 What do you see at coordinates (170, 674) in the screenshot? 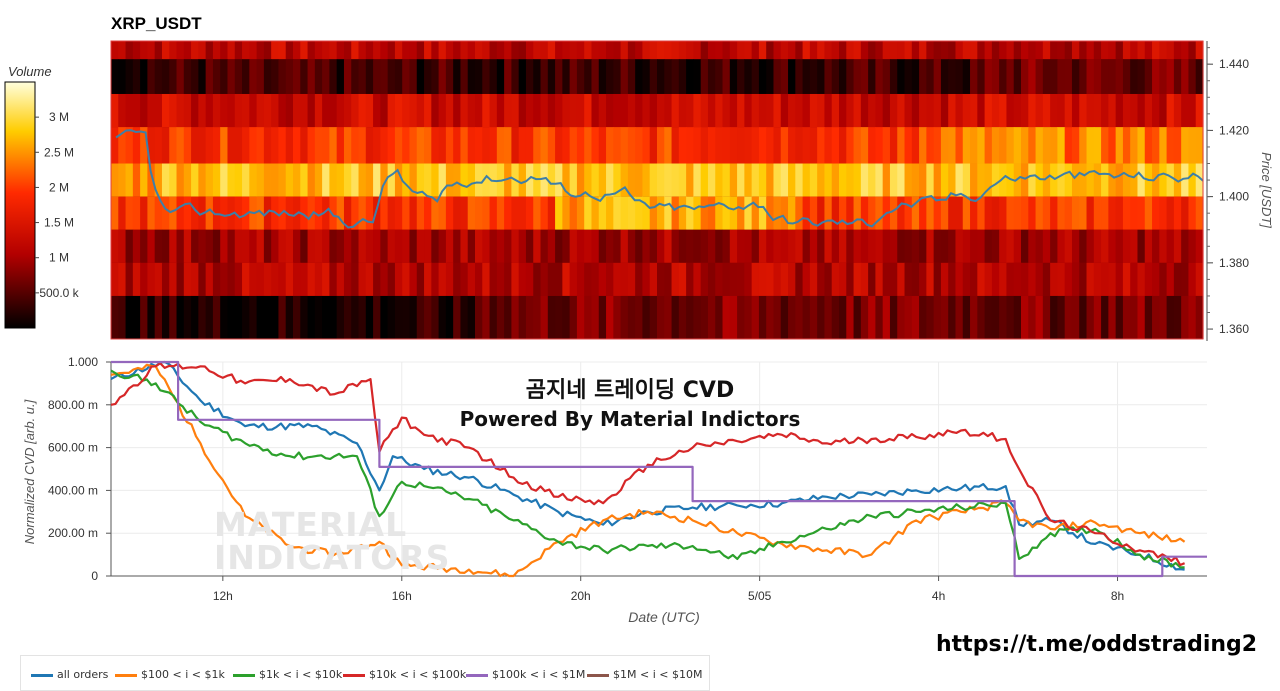
I see `legend-item: $100 < i < $1k` at bounding box center [170, 674].